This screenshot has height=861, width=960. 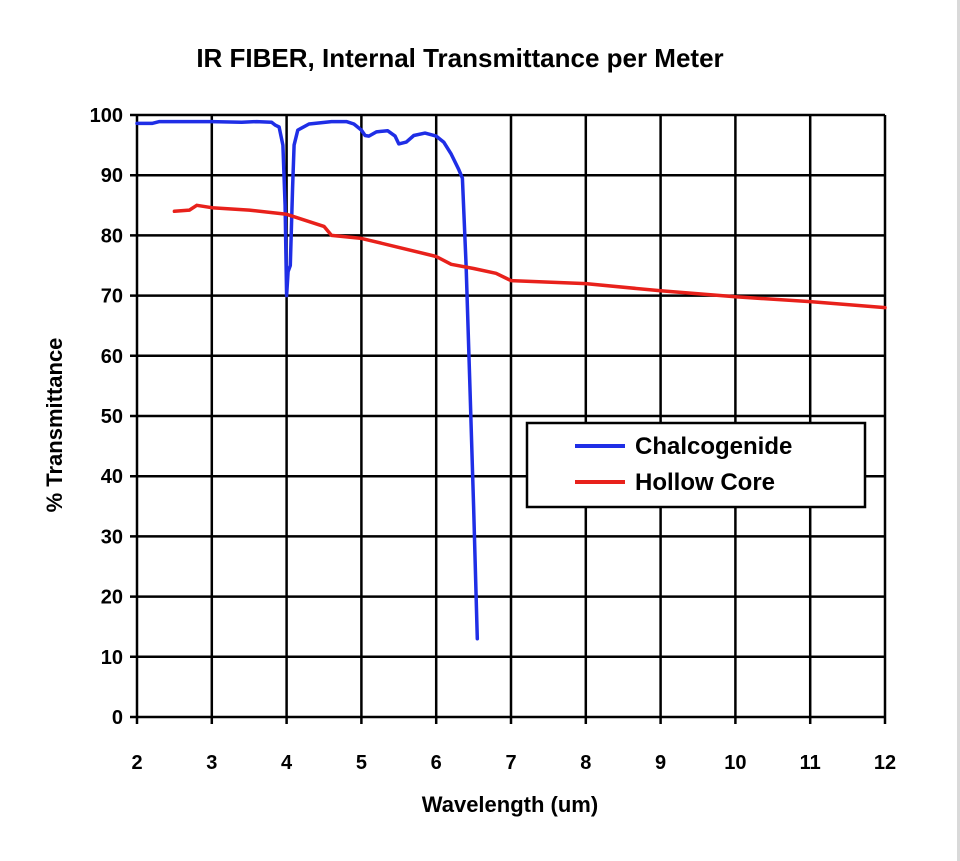 I want to click on x-tick-label-3: 5, so click(x=361, y=763).